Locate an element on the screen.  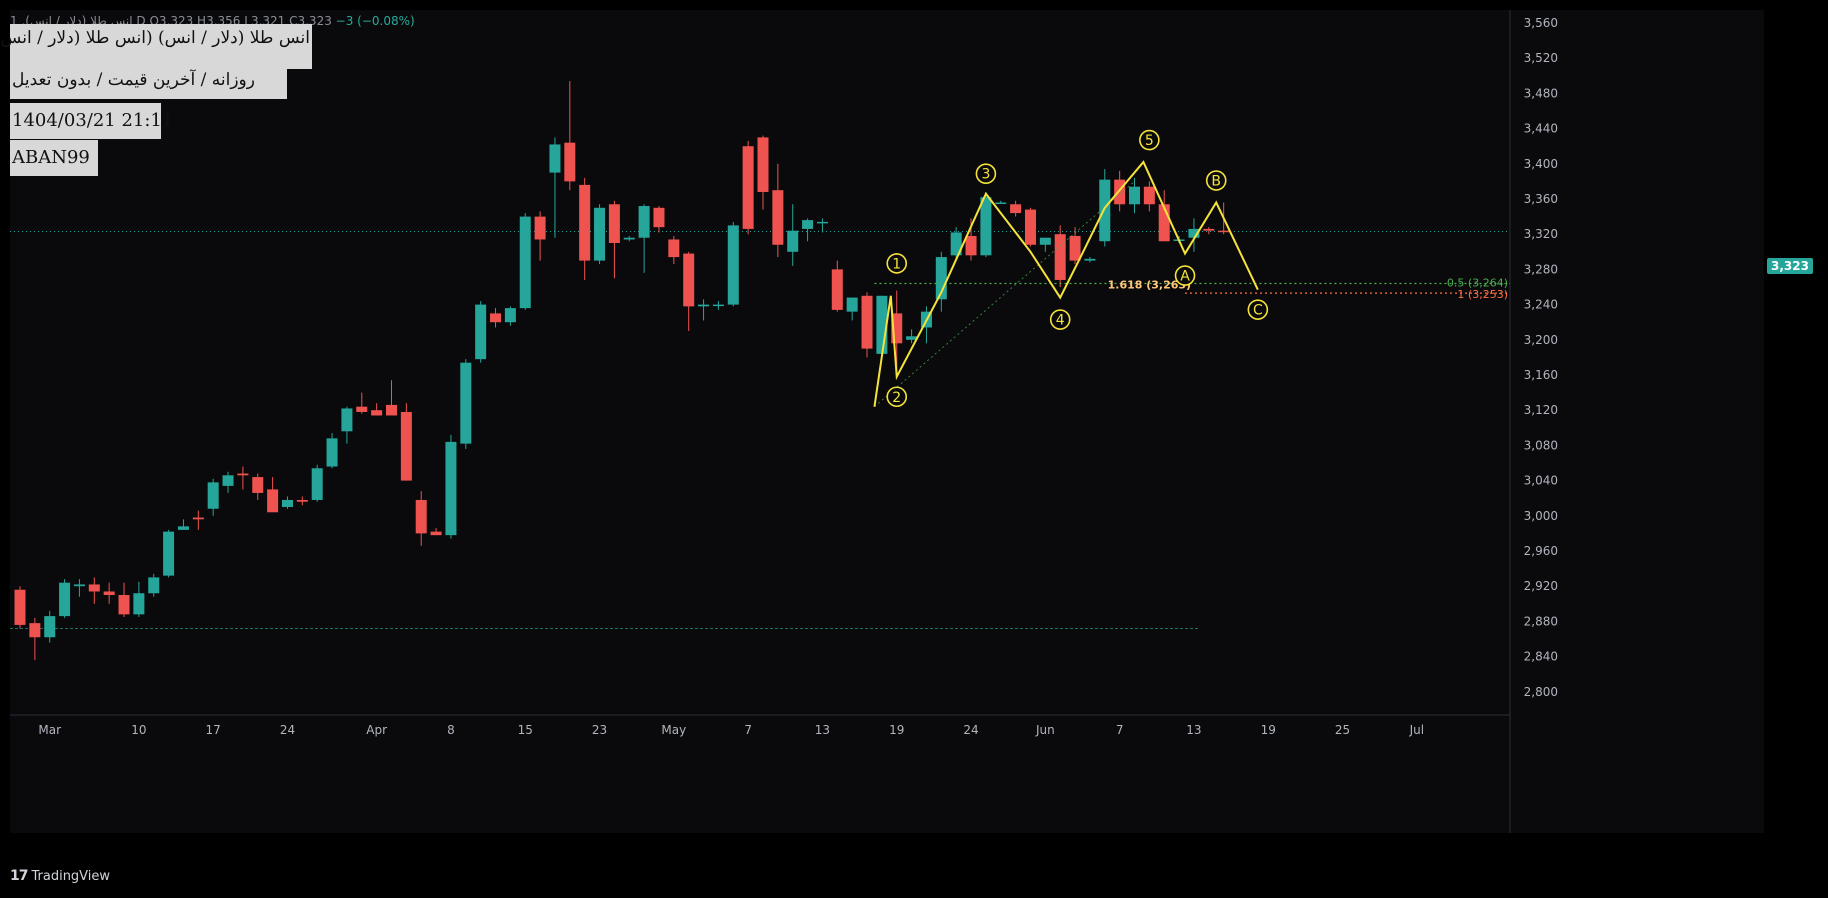
y-tick-label: 3,040 is located at coordinates (1541, 481).